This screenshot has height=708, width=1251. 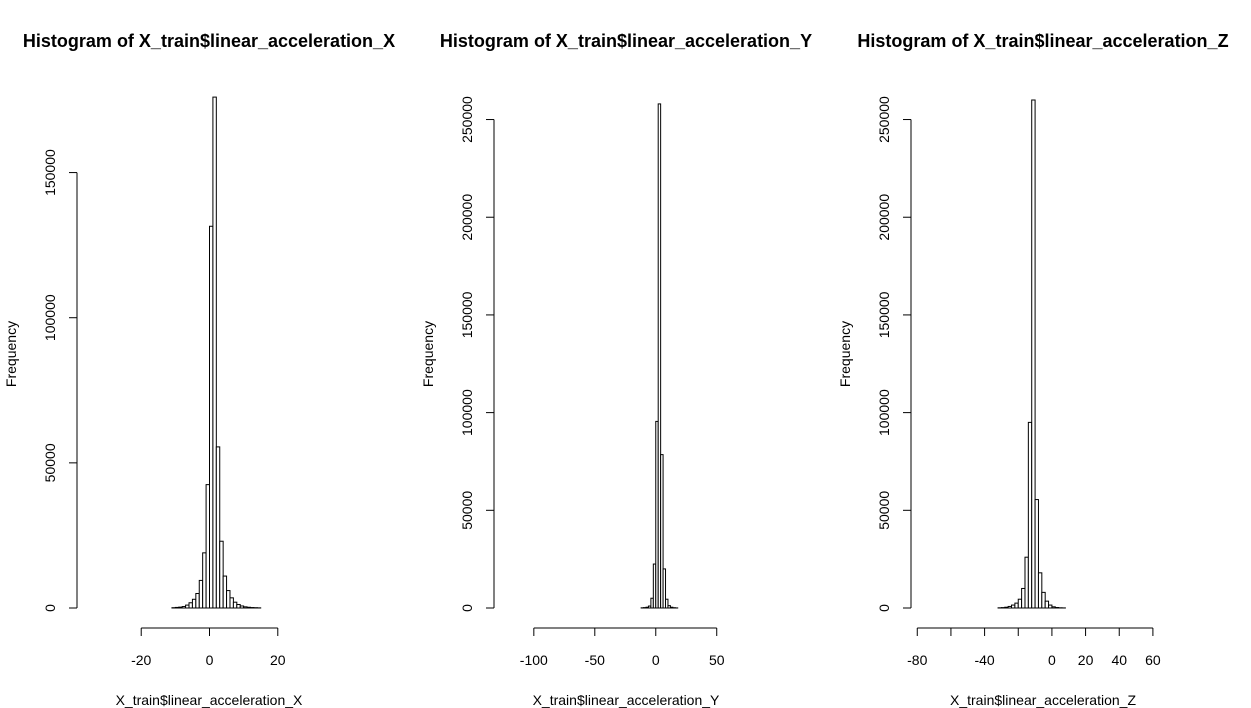 I want to click on x-tick-label: 60, so click(x=1153, y=660).